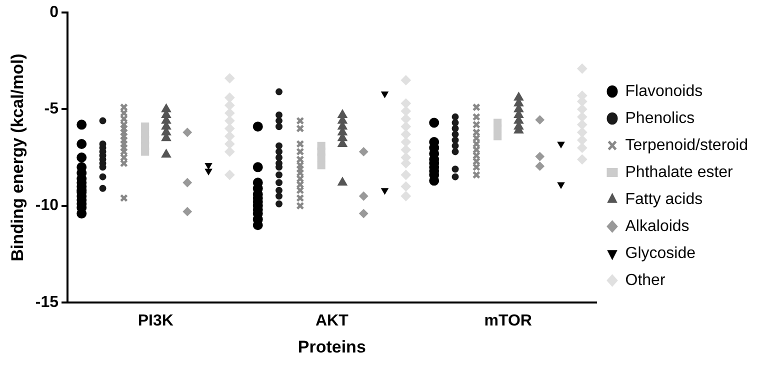 This screenshot has height=366, width=768. Describe the element at coordinates (156, 321) in the screenshot. I see `x-tick-label: PI3K` at that location.